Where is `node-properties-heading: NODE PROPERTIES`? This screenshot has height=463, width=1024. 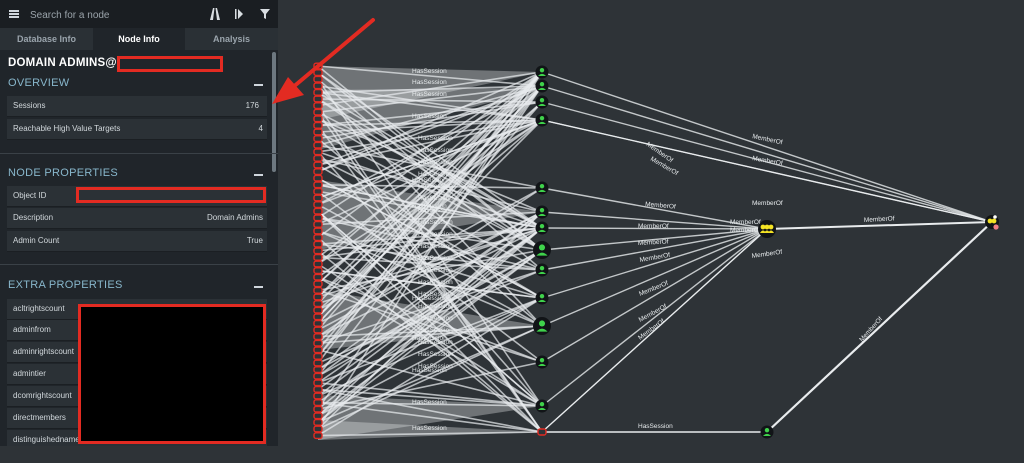 node-properties-heading: NODE PROPERTIES is located at coordinates (63, 173).